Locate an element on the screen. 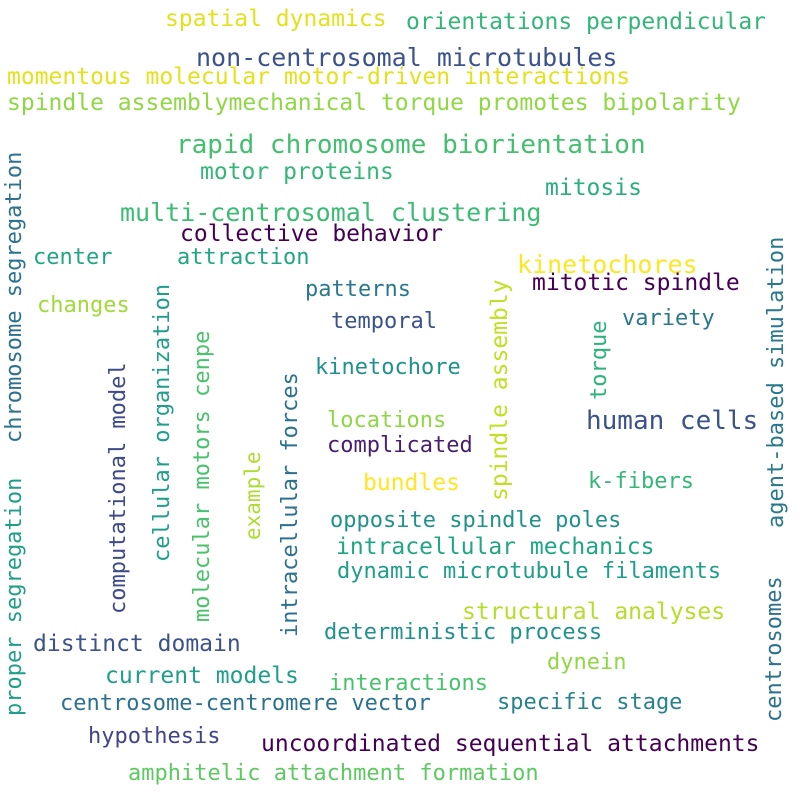 The image size is (800, 800). word-changes: changes is located at coordinates (83, 305).